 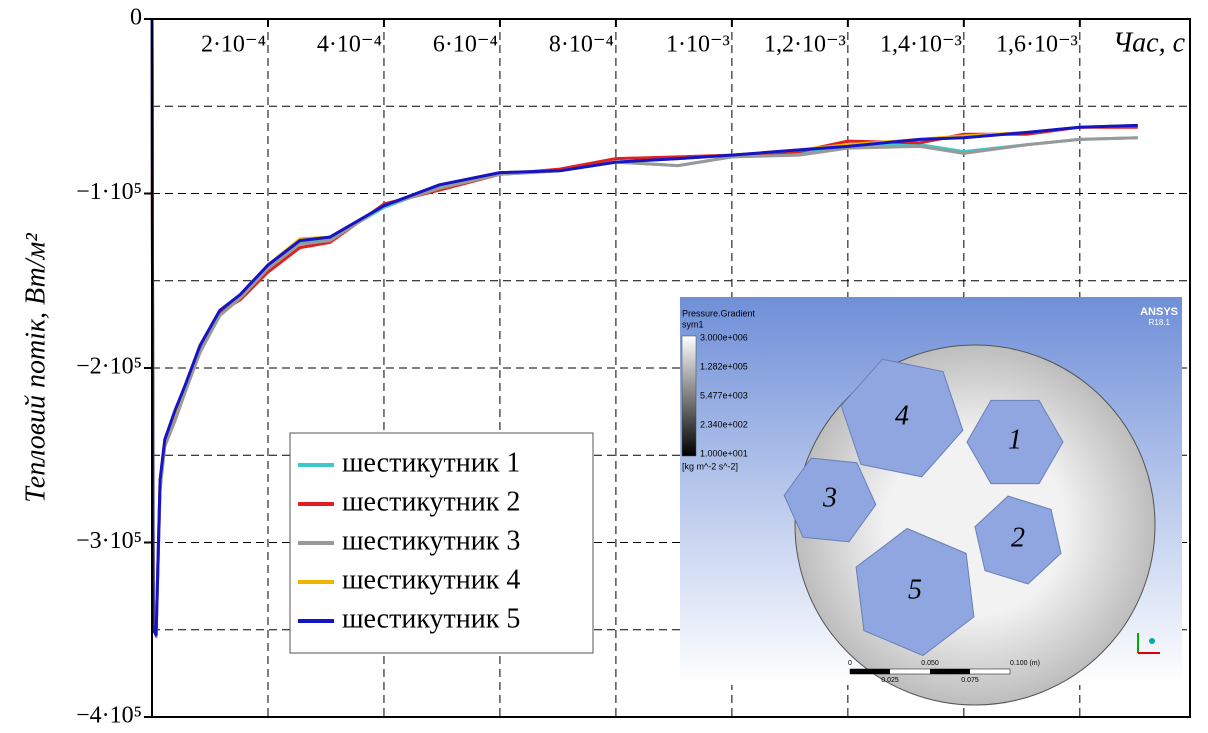 What do you see at coordinates (109, 541) in the screenshot?
I see `y-tick-label: −3·10⁵` at bounding box center [109, 541].